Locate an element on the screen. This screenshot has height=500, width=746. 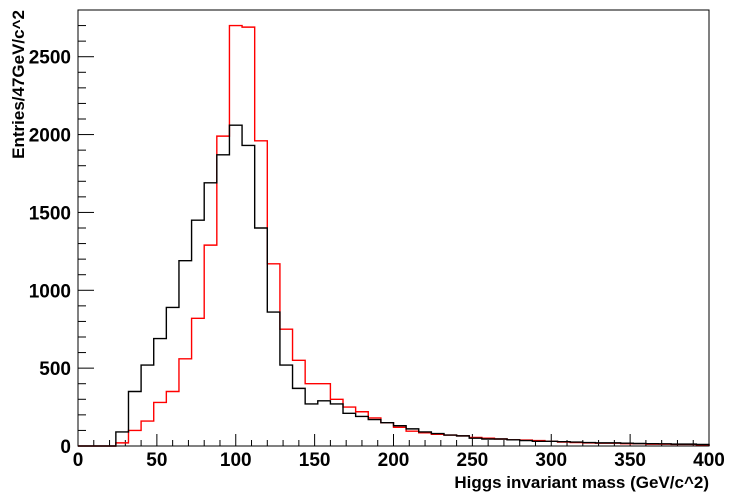
x-tick-label: 150 is located at coordinates (315, 460).